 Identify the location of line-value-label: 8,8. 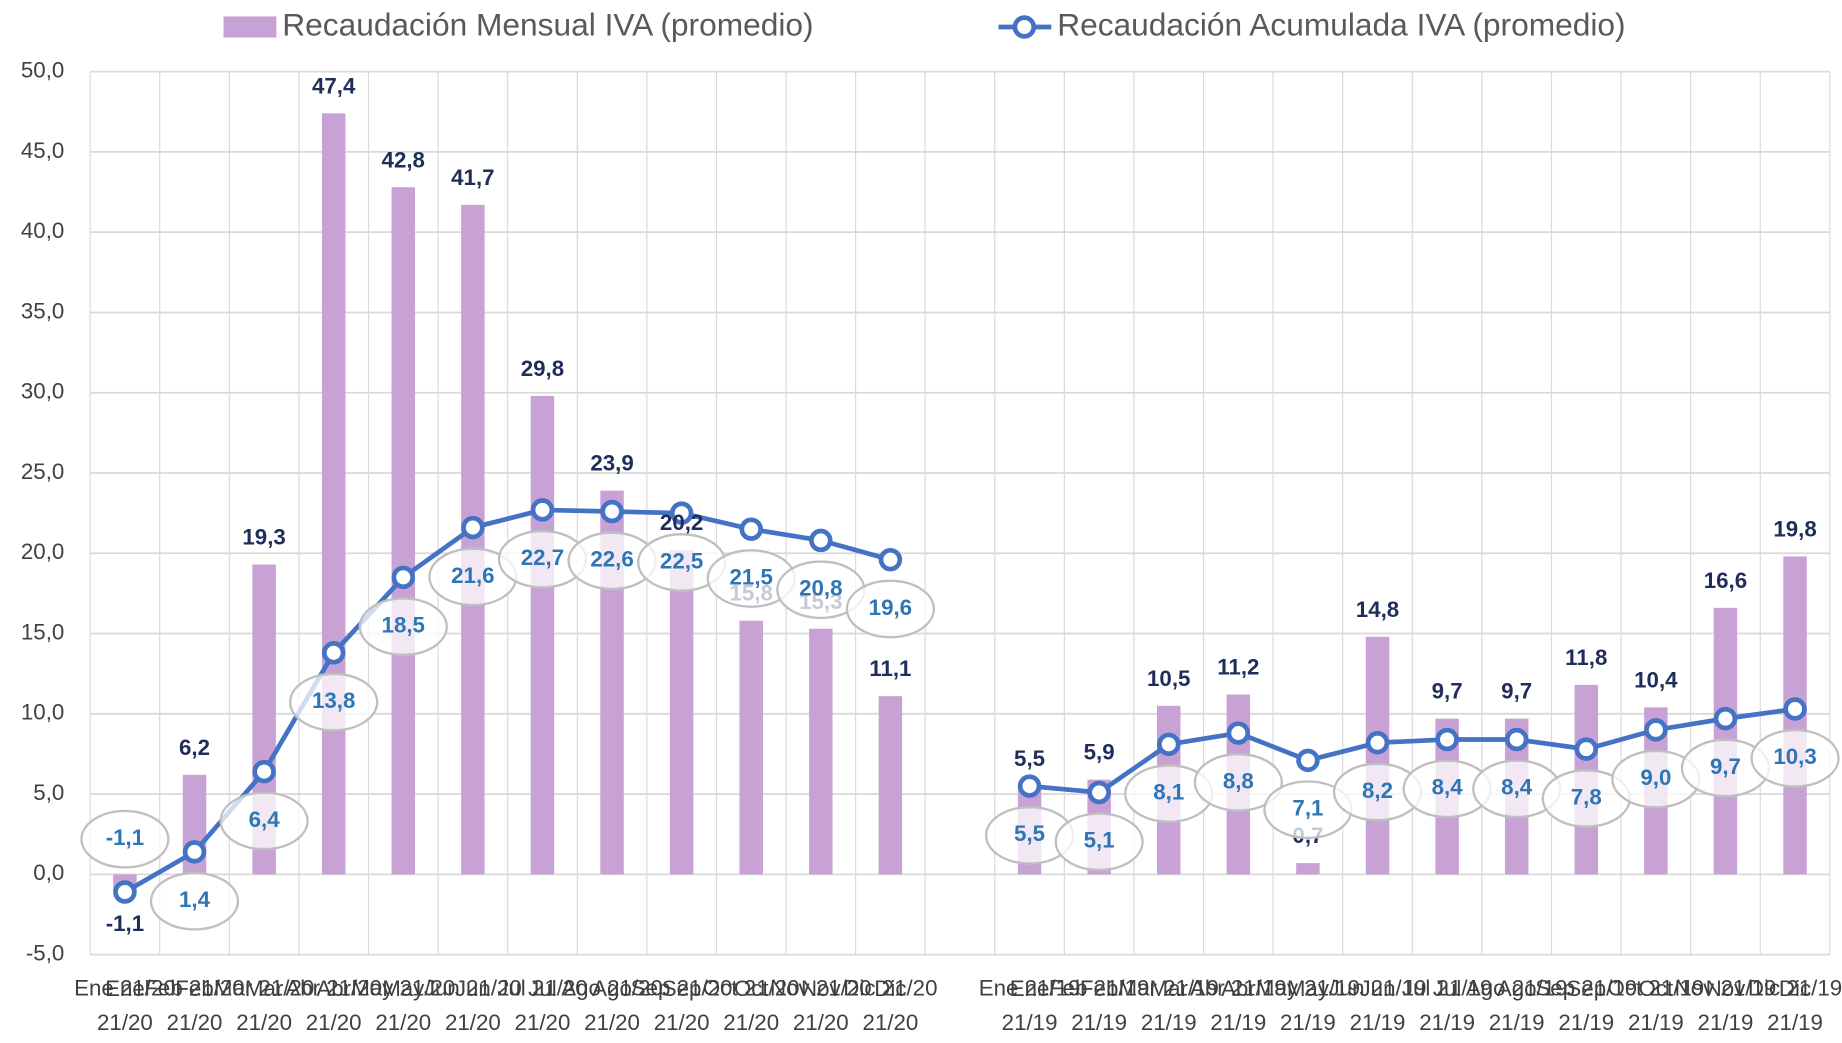
(1238, 780).